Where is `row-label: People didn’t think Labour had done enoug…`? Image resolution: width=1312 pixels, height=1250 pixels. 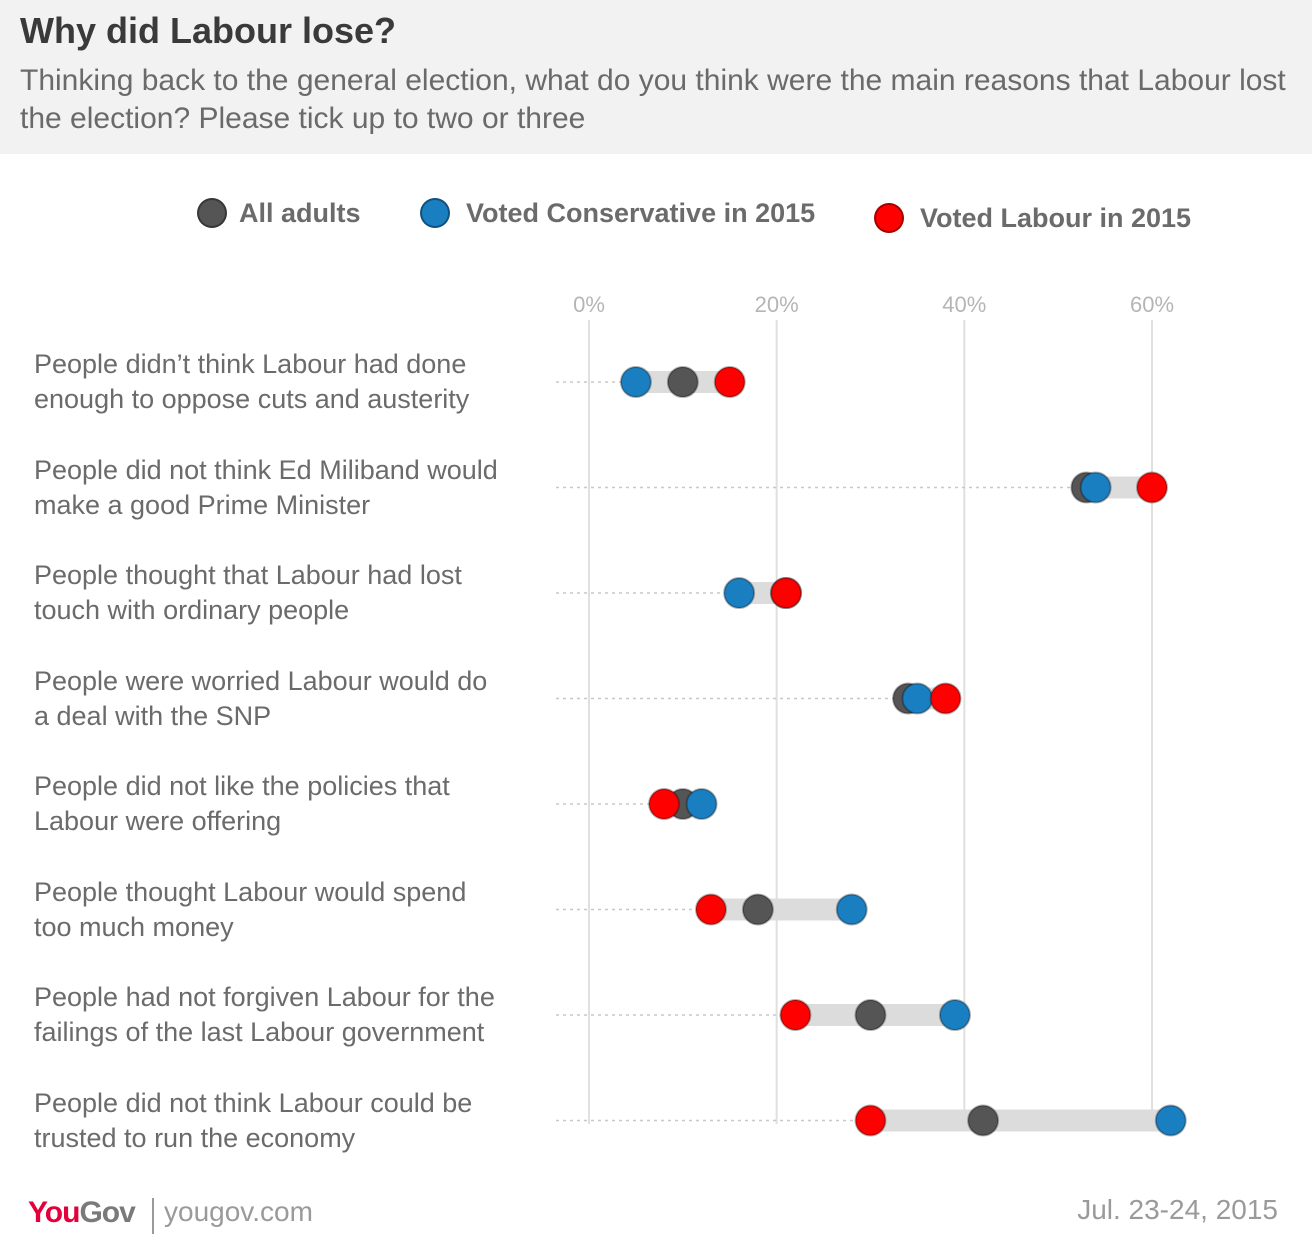
row-label: People didn’t think Labour had done enoug… is located at coordinates (294, 382).